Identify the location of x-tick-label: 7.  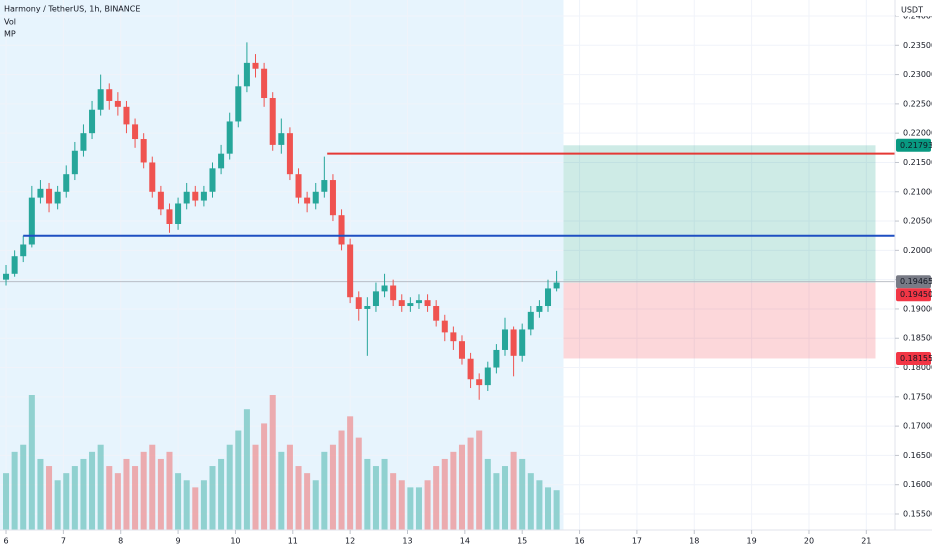
(63, 541).